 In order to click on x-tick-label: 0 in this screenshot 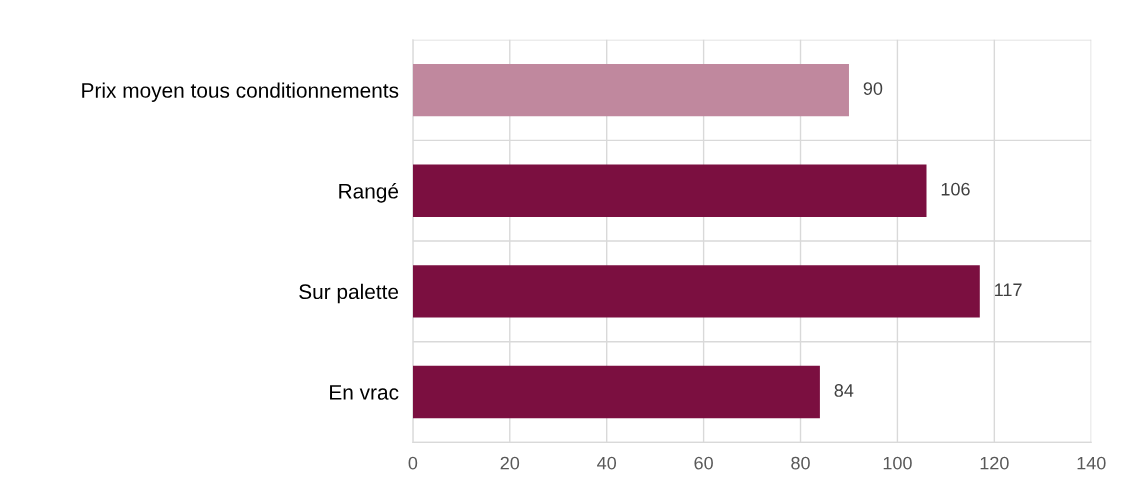, I will do `click(413, 463)`.